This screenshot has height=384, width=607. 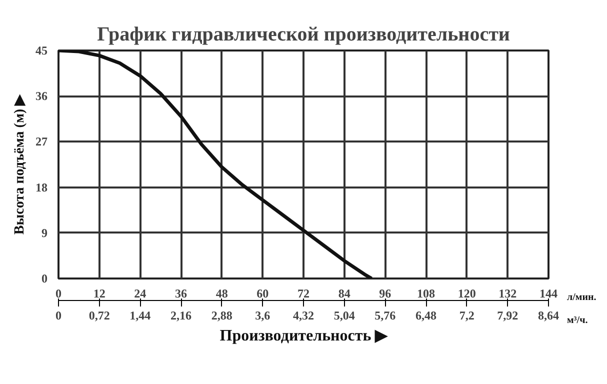 I want to click on chart-title: График гидравлической производительности, so click(x=303, y=35).